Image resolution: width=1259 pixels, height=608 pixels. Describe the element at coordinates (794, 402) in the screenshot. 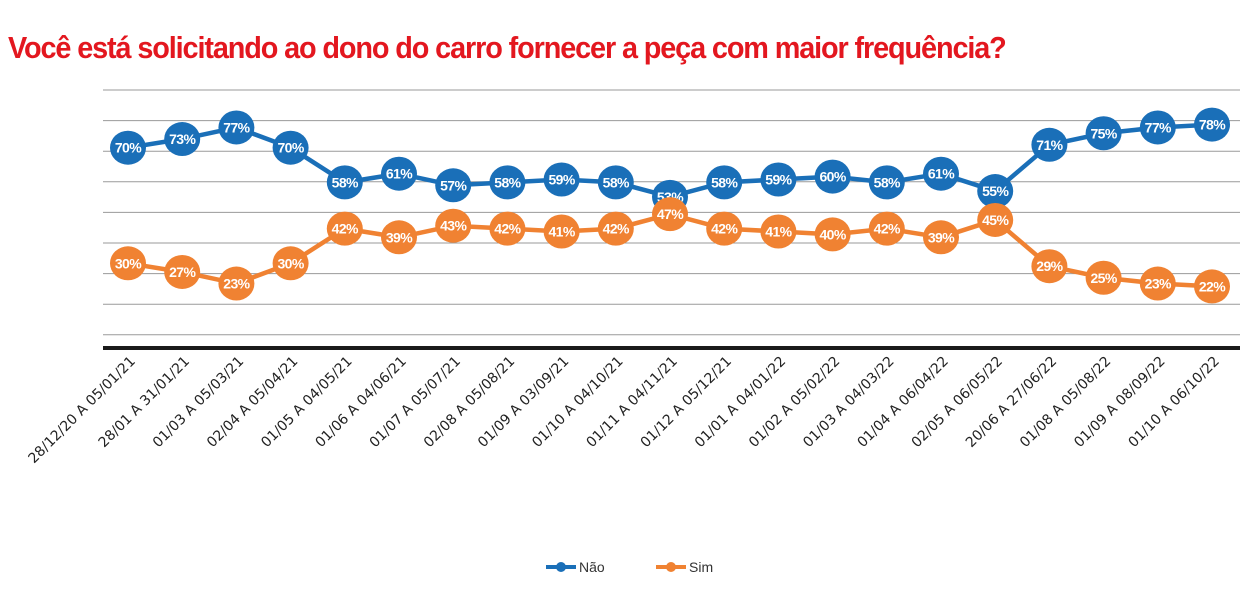

I see `x-tick-label: 01/02 A 05/02/22` at that location.